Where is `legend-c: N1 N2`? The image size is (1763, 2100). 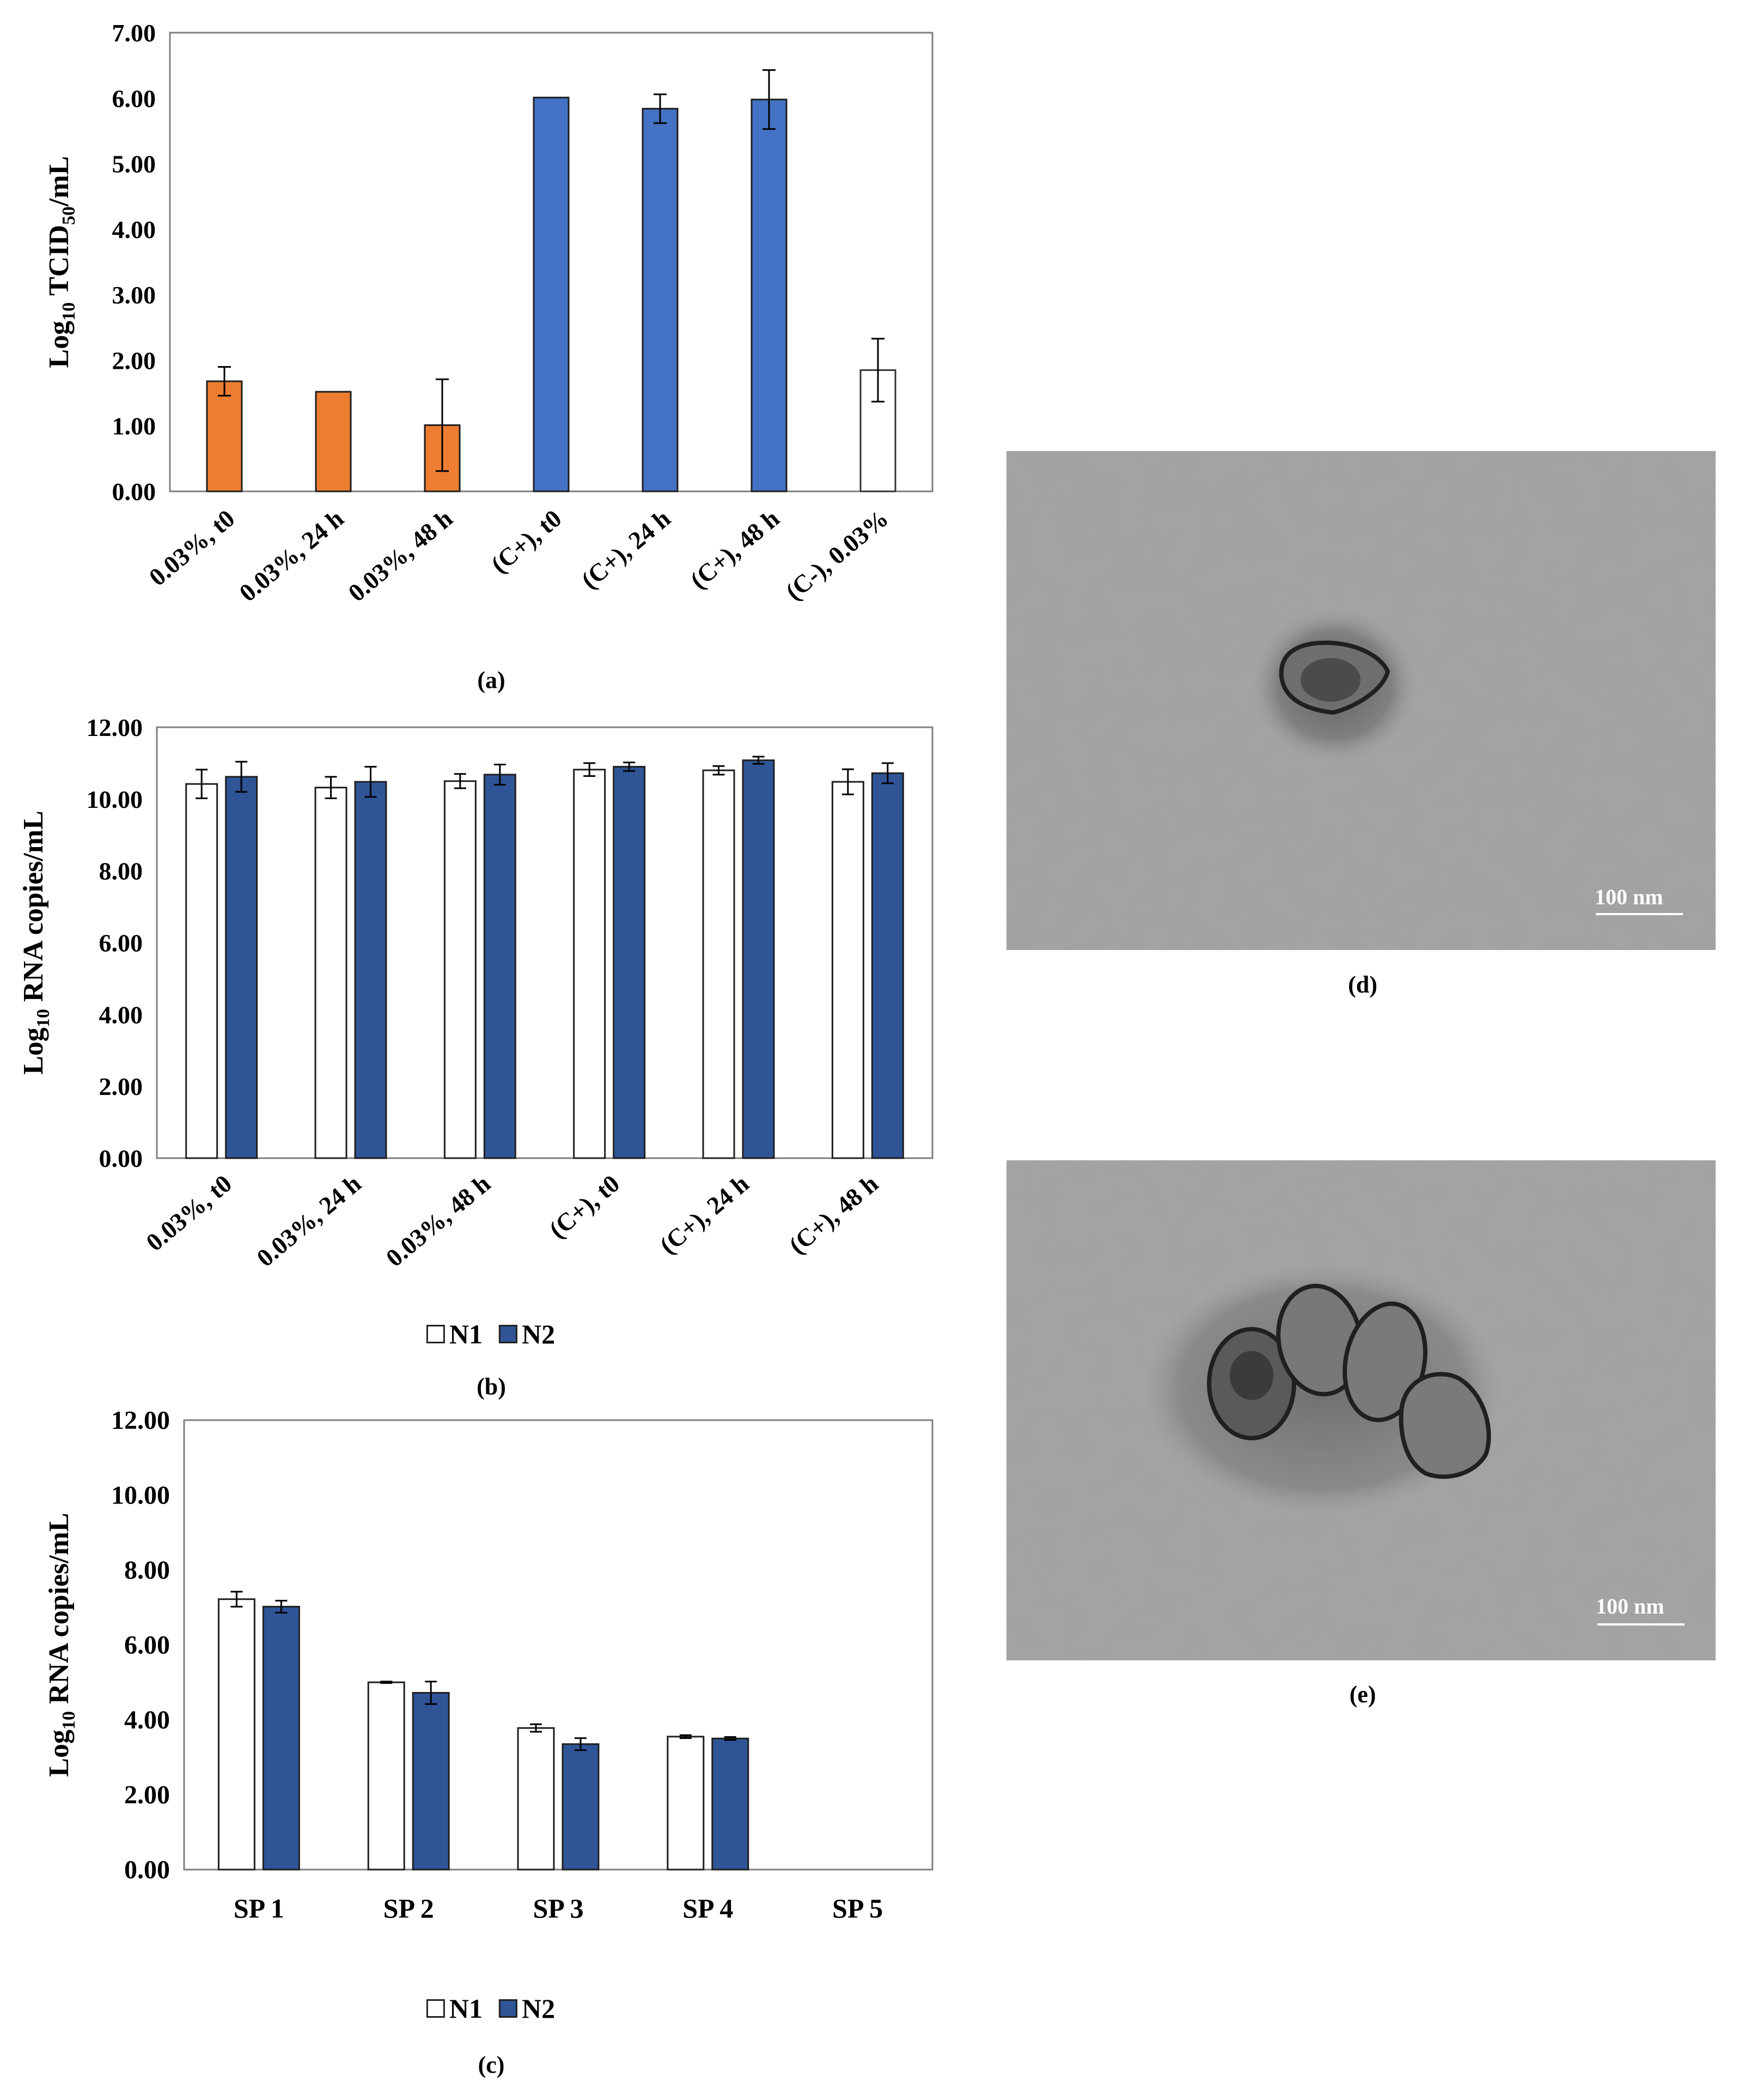 legend-c: N1 N2 is located at coordinates (495, 2008).